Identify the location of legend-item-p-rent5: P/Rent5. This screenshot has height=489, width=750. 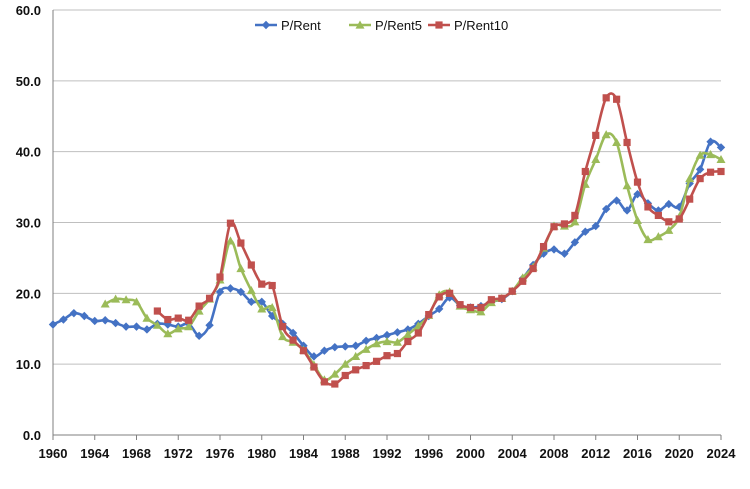
(385, 25).